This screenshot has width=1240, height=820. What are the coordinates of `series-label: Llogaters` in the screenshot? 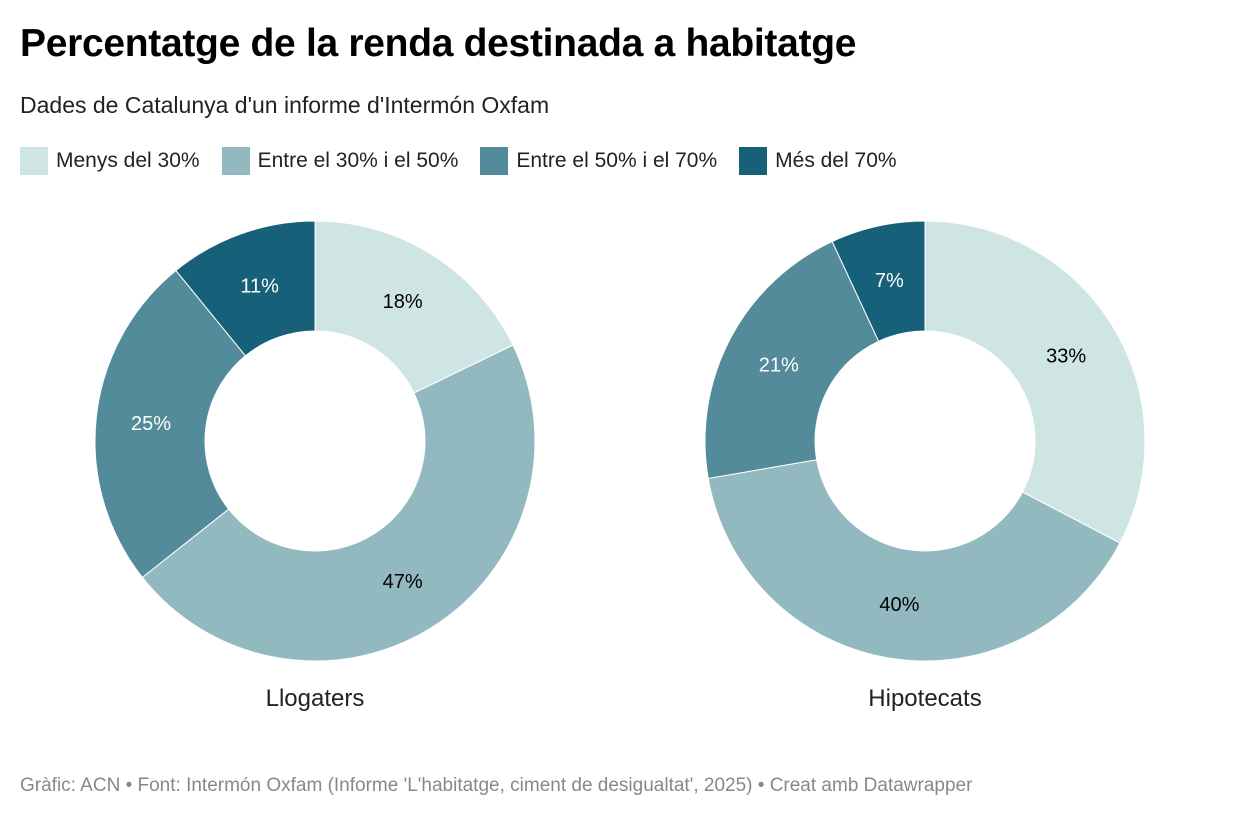 It's located at (315, 698).